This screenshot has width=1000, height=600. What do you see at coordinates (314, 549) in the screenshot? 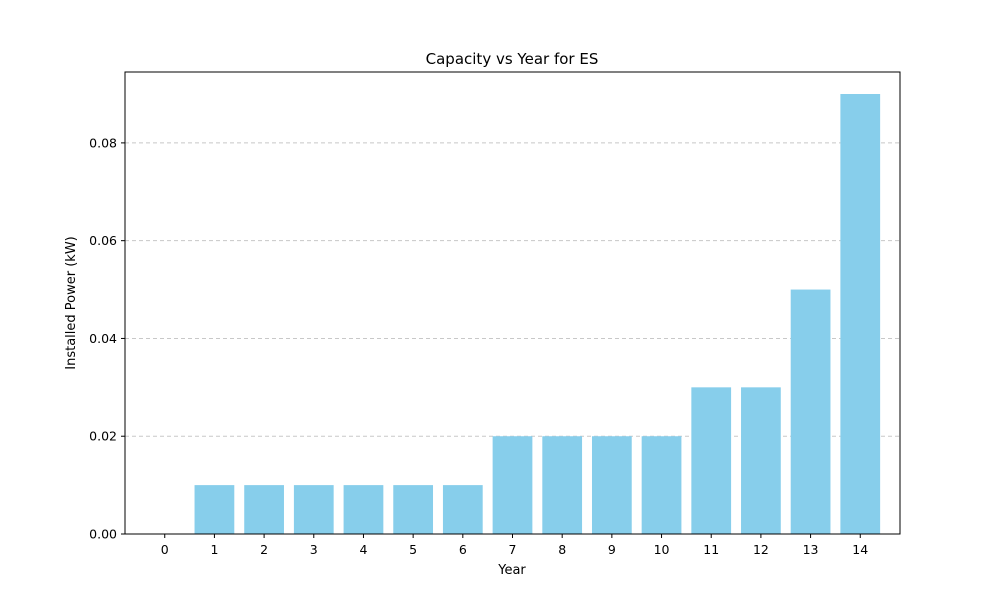
I see `x-tick-label: 3` at bounding box center [314, 549].